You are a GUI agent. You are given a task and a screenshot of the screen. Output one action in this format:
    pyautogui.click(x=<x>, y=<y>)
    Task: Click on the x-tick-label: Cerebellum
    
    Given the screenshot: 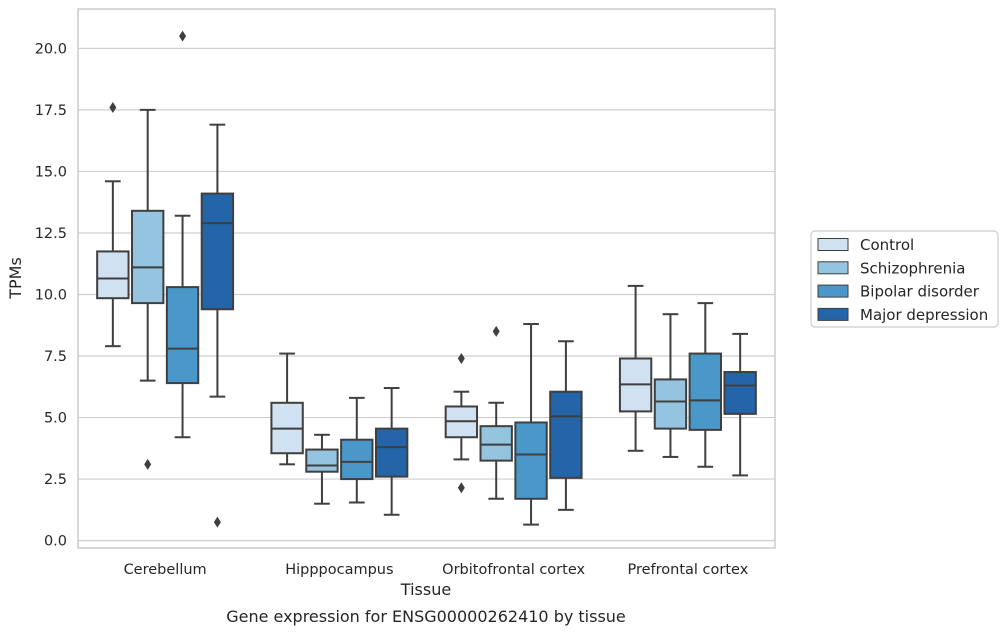 What is the action you would take?
    pyautogui.click(x=165, y=570)
    